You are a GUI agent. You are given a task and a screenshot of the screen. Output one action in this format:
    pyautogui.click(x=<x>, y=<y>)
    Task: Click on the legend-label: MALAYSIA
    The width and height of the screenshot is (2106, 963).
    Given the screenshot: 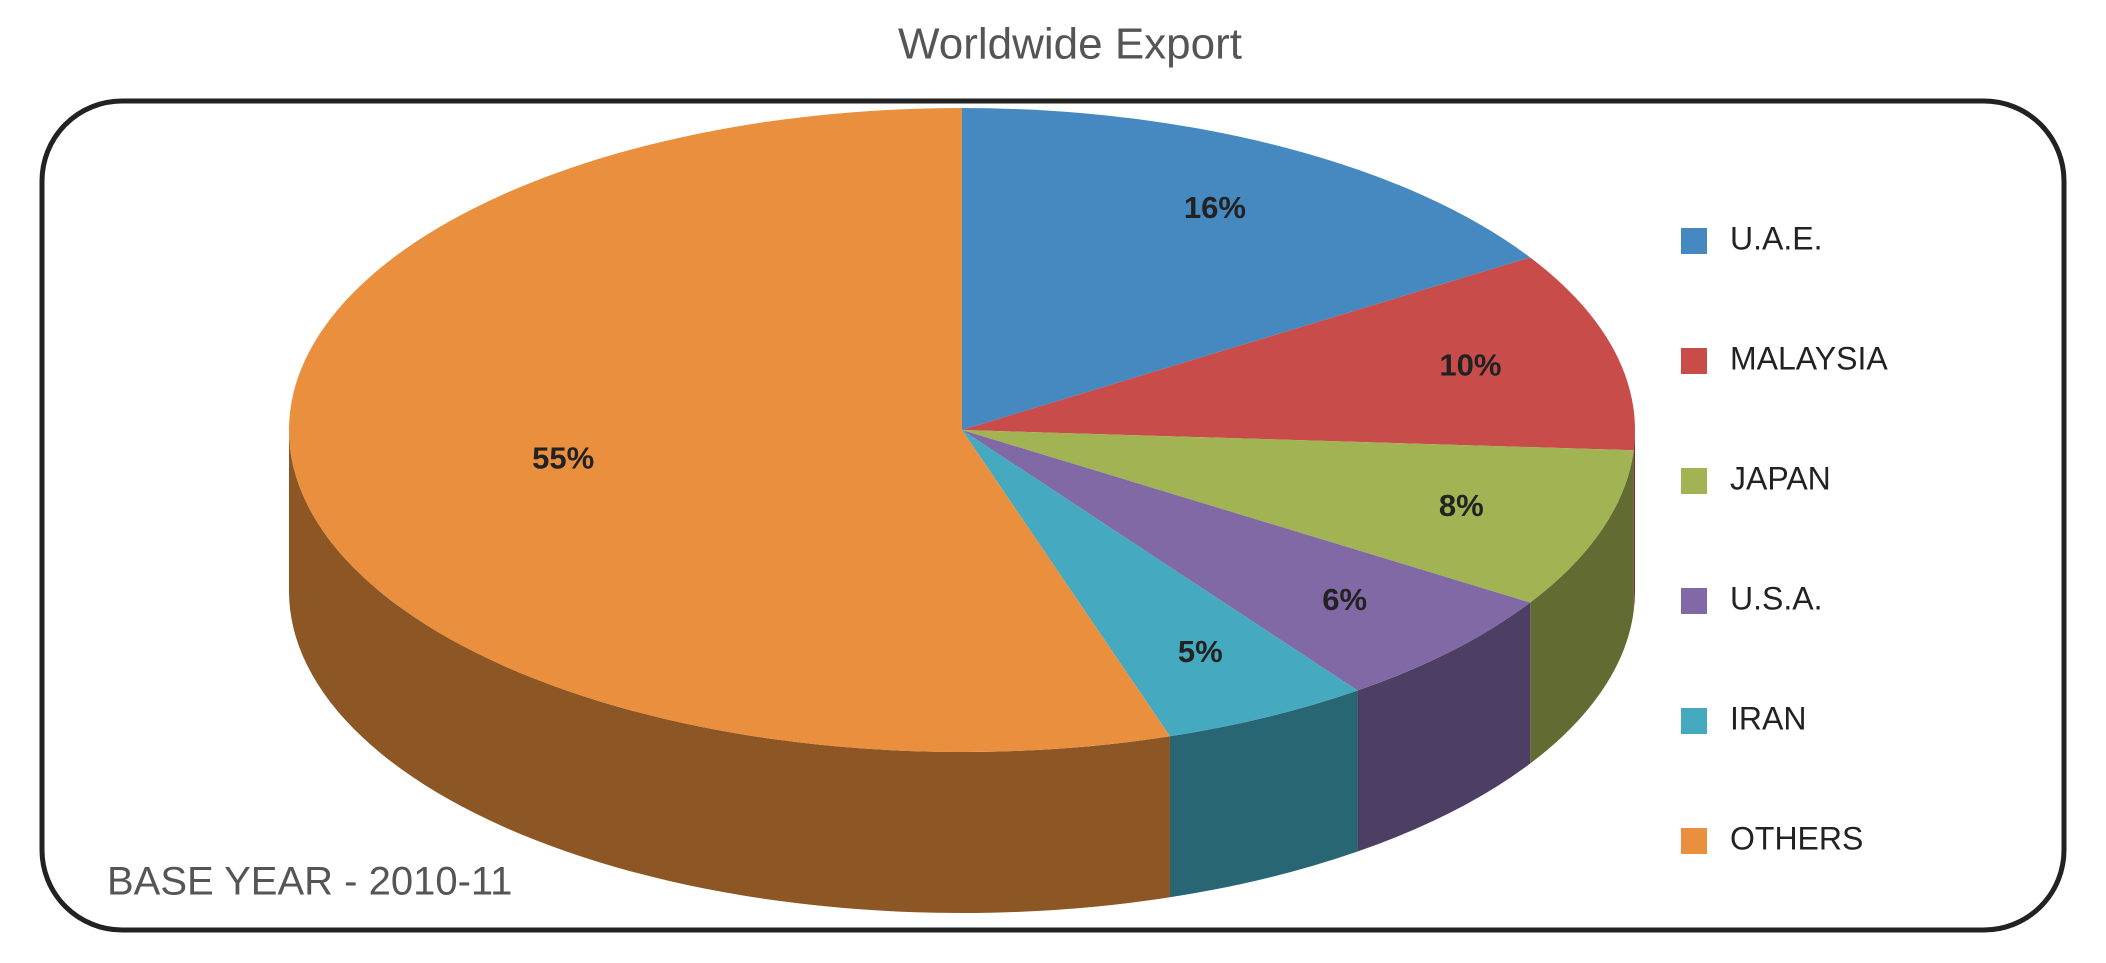 What is the action you would take?
    pyautogui.click(x=1809, y=358)
    